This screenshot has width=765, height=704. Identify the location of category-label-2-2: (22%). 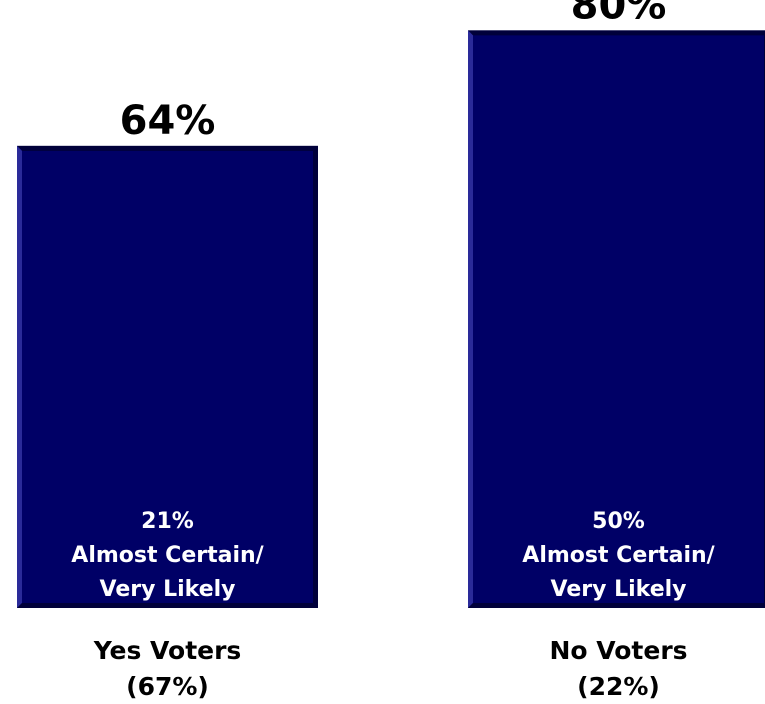
(618, 686).